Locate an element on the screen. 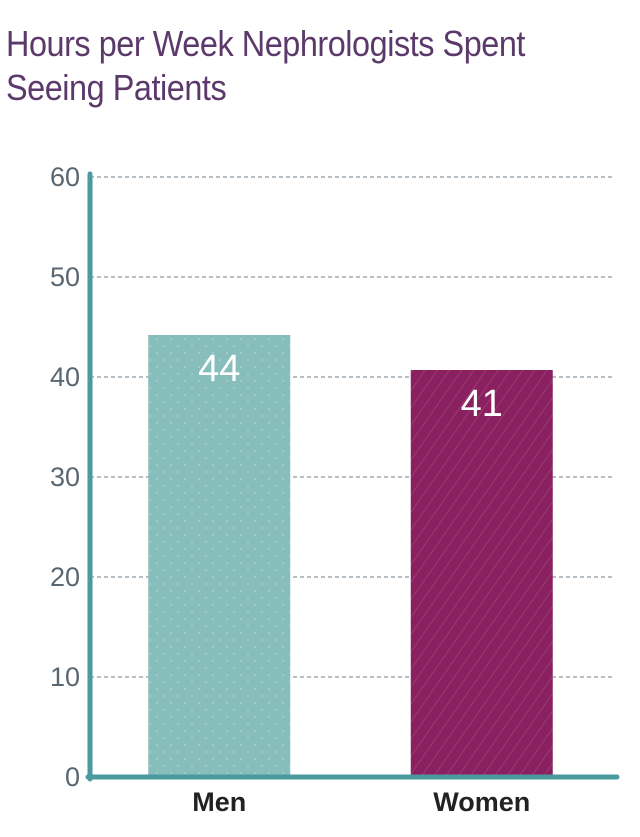  bar-value-label: 41 is located at coordinates (482, 404).